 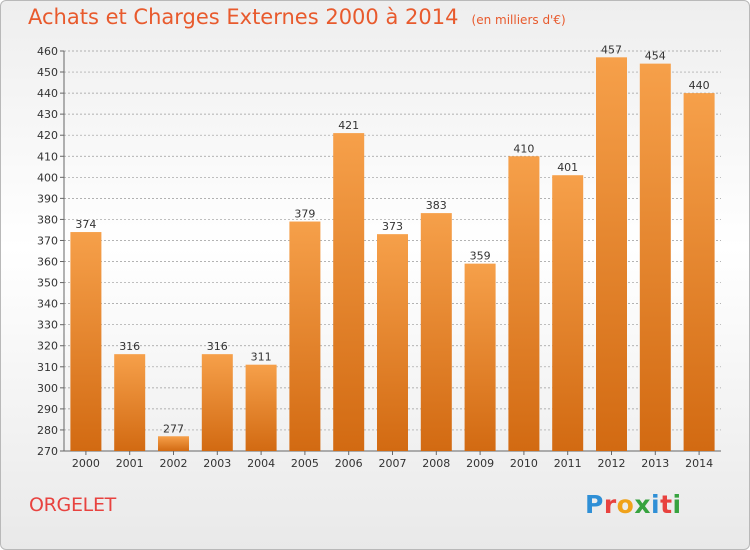 I want to click on y-tick-label: 310, so click(x=47, y=367).